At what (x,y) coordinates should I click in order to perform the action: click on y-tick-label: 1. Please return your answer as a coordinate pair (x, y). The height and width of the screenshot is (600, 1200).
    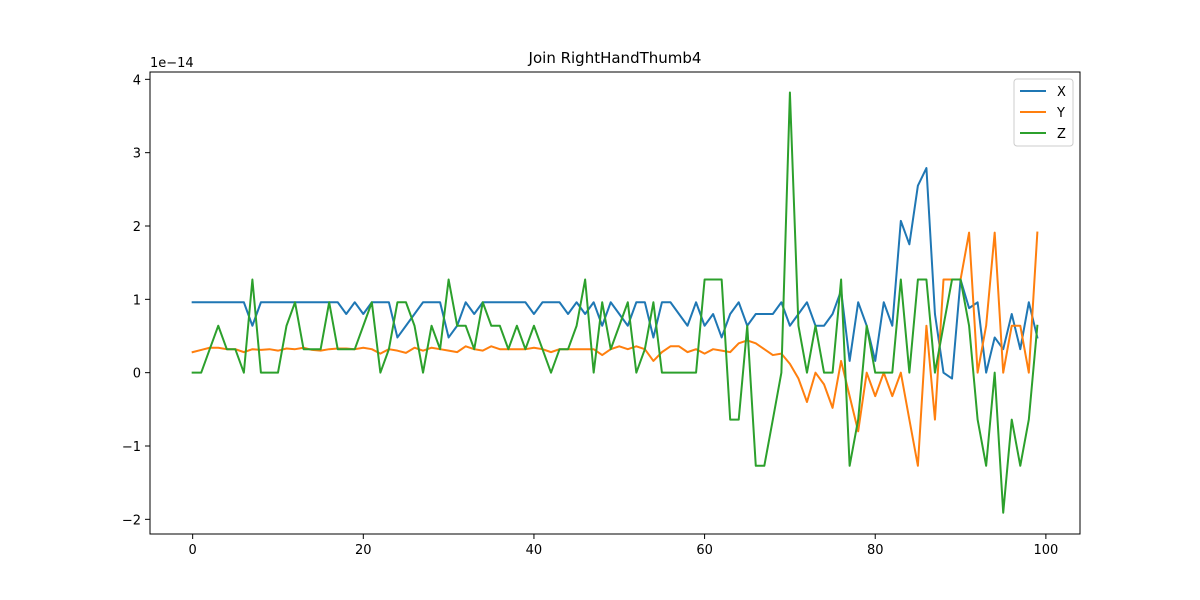
    Looking at the image, I should click on (137, 300).